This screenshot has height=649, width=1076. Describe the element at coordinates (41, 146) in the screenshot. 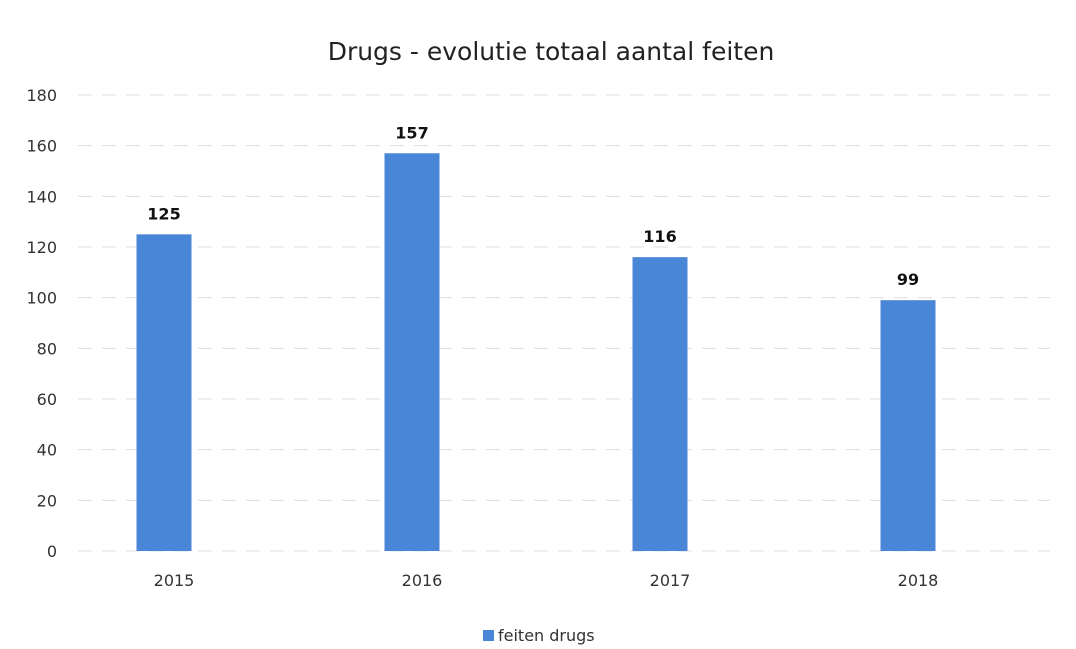

I see `y-tick-label: 160` at that location.